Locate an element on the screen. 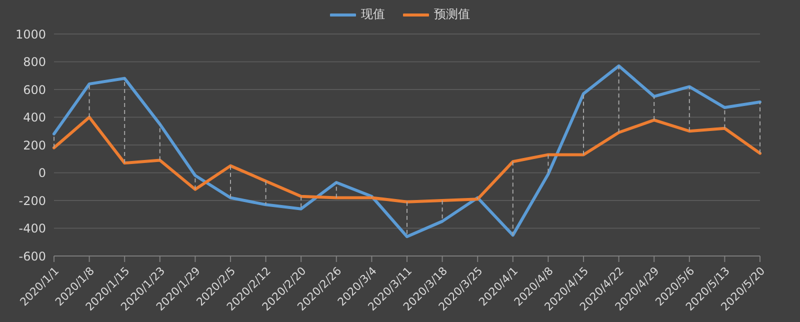 The image size is (800, 322). y-tick-label: 400 is located at coordinates (34, 117).